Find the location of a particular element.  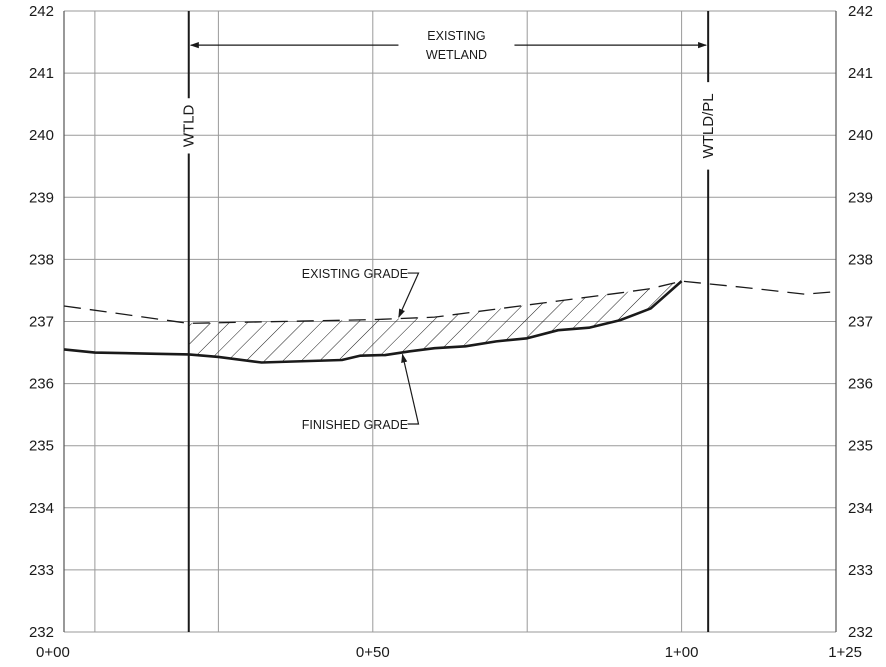

existing-wetland-label: EXISTING is located at coordinates (456, 36).